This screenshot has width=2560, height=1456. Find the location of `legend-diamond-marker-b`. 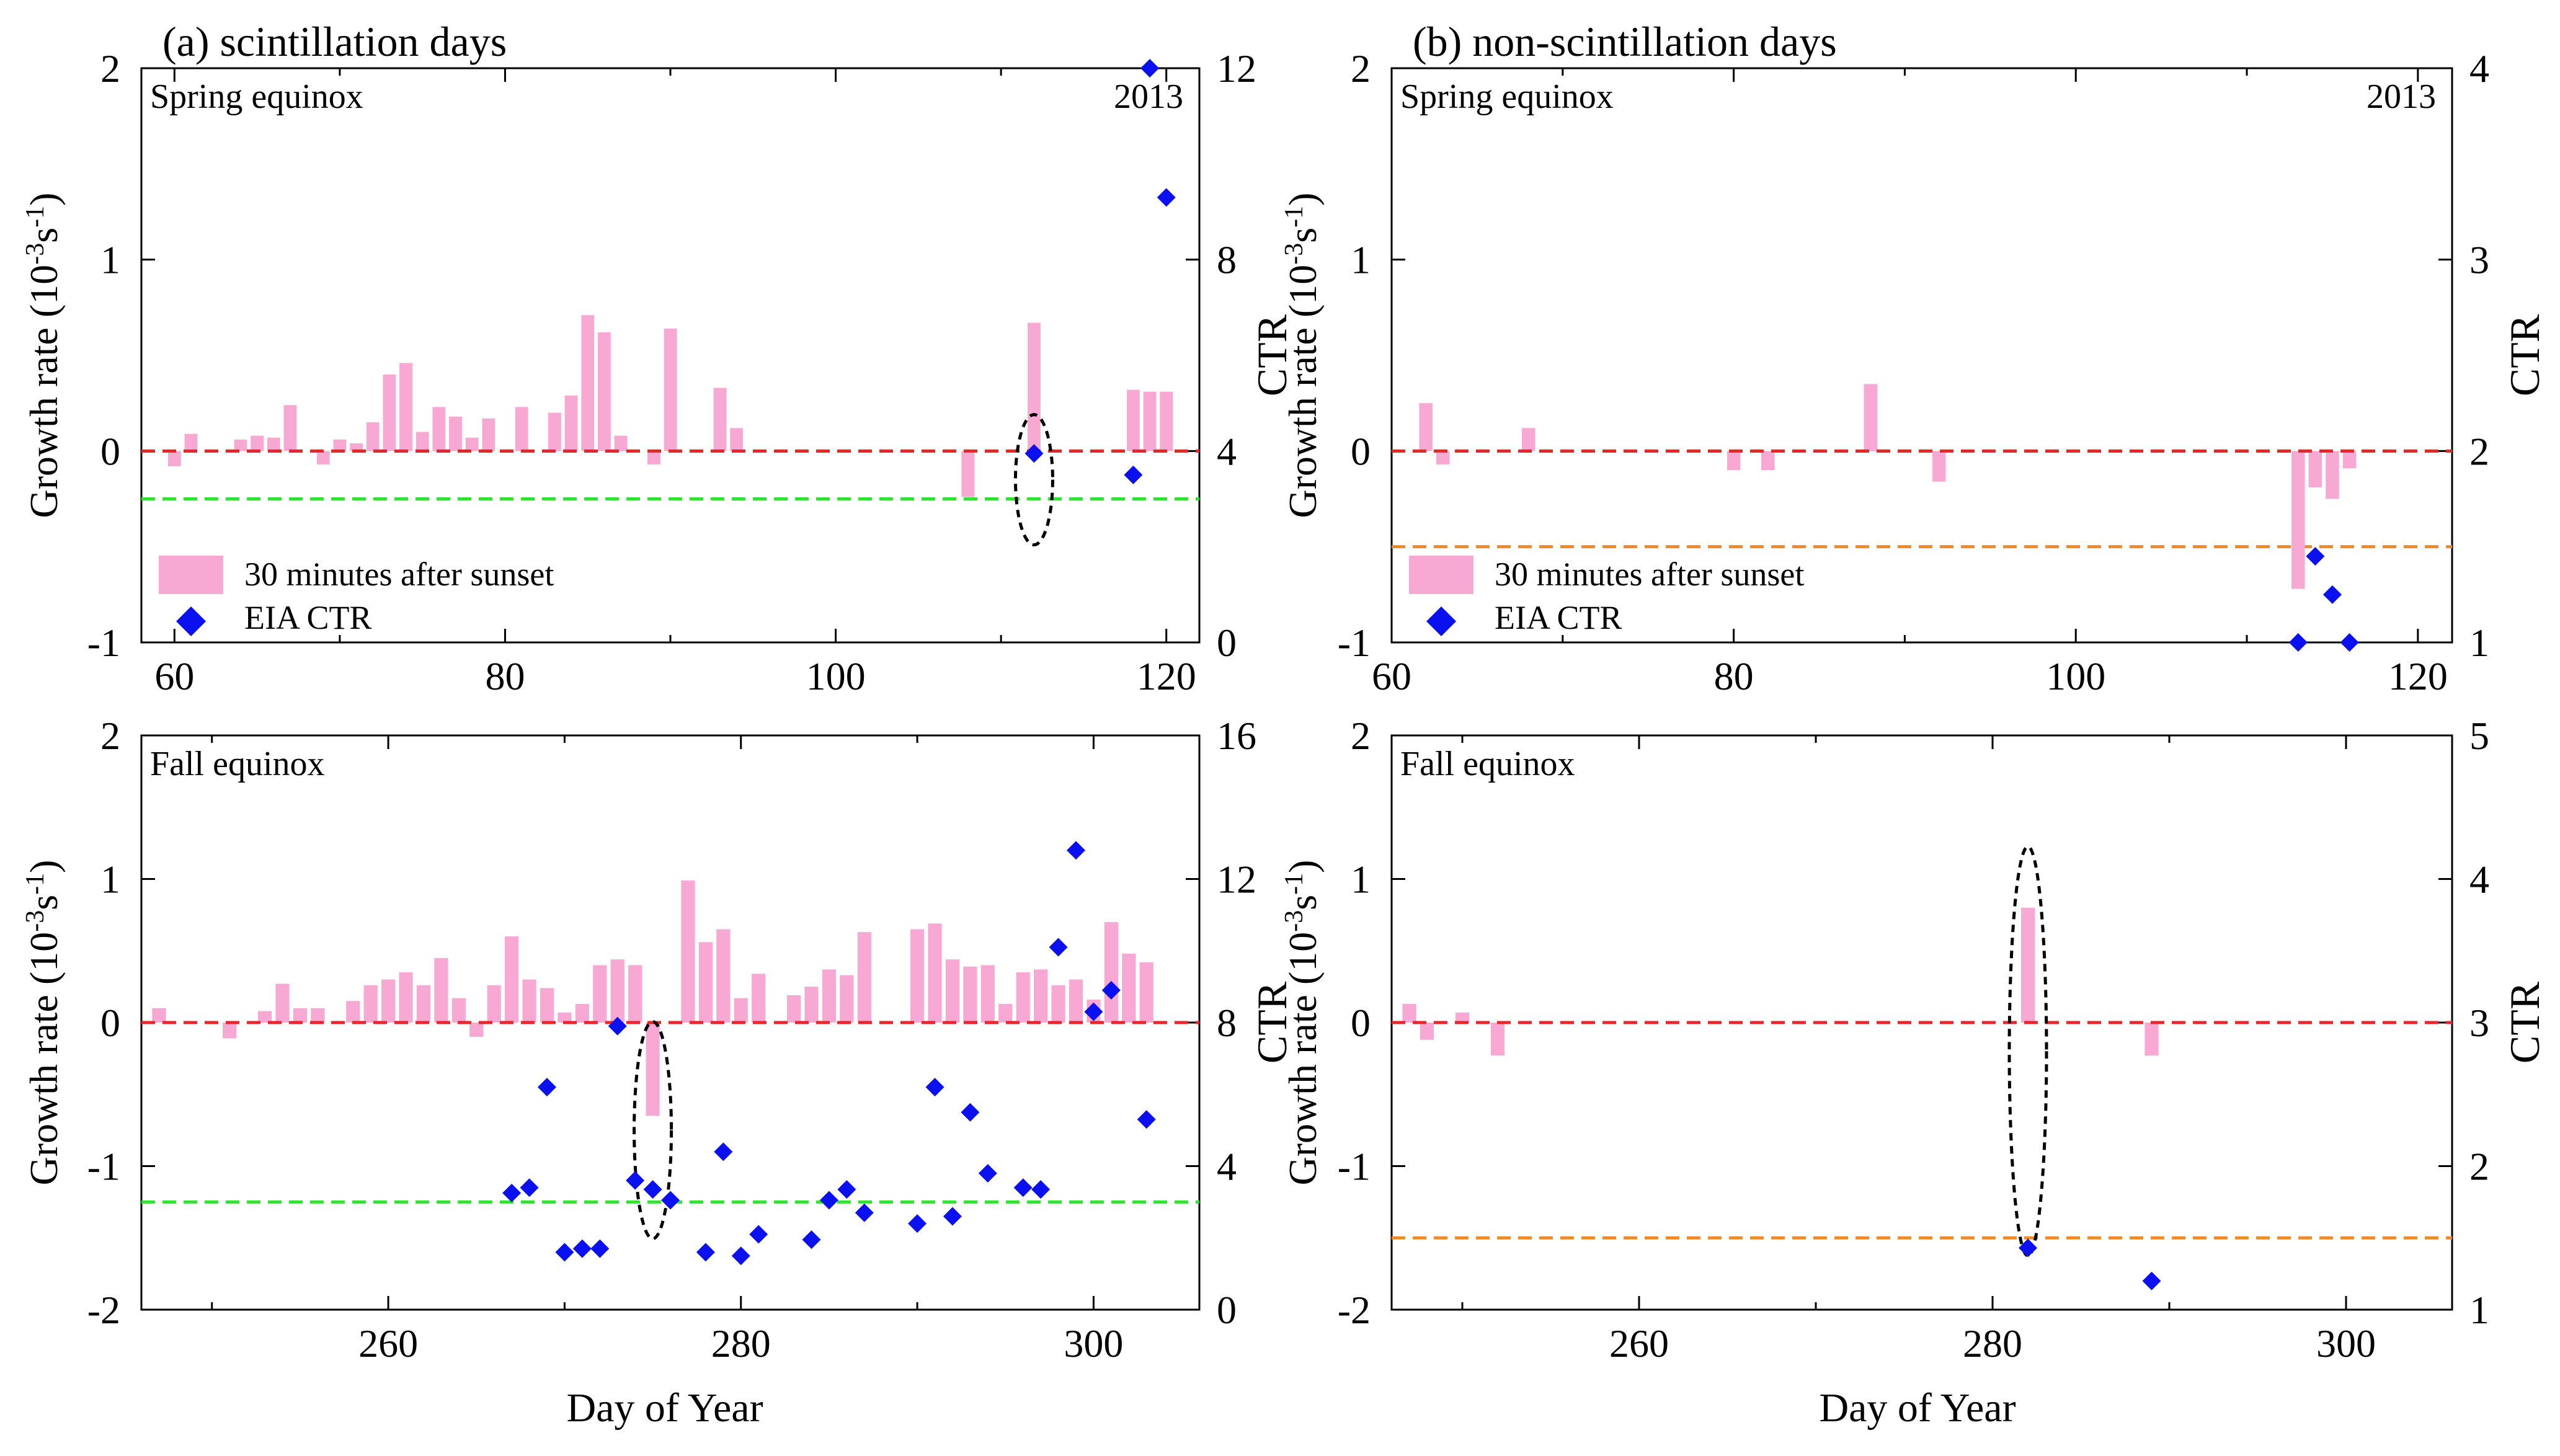

legend-diamond-marker-b is located at coordinates (1441, 621).